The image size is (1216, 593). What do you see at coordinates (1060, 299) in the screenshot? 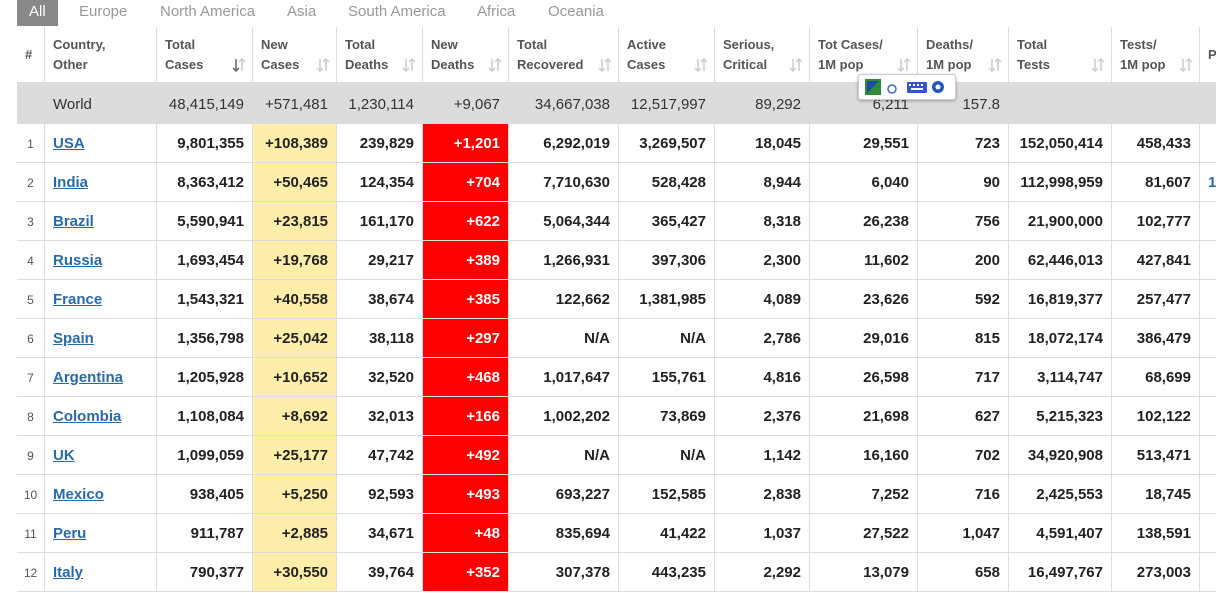
I see `data-cell: 16,819,377` at bounding box center [1060, 299].